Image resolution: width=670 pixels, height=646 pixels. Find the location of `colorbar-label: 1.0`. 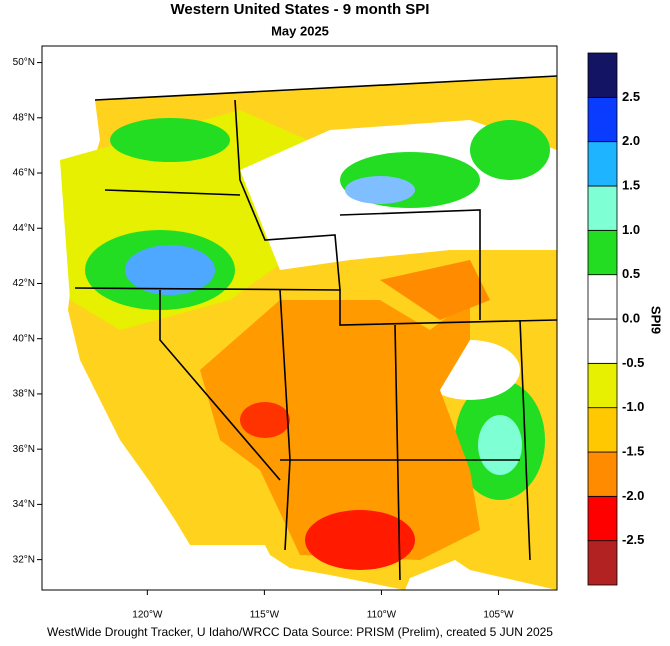

colorbar-label: 1.0 is located at coordinates (631, 229).